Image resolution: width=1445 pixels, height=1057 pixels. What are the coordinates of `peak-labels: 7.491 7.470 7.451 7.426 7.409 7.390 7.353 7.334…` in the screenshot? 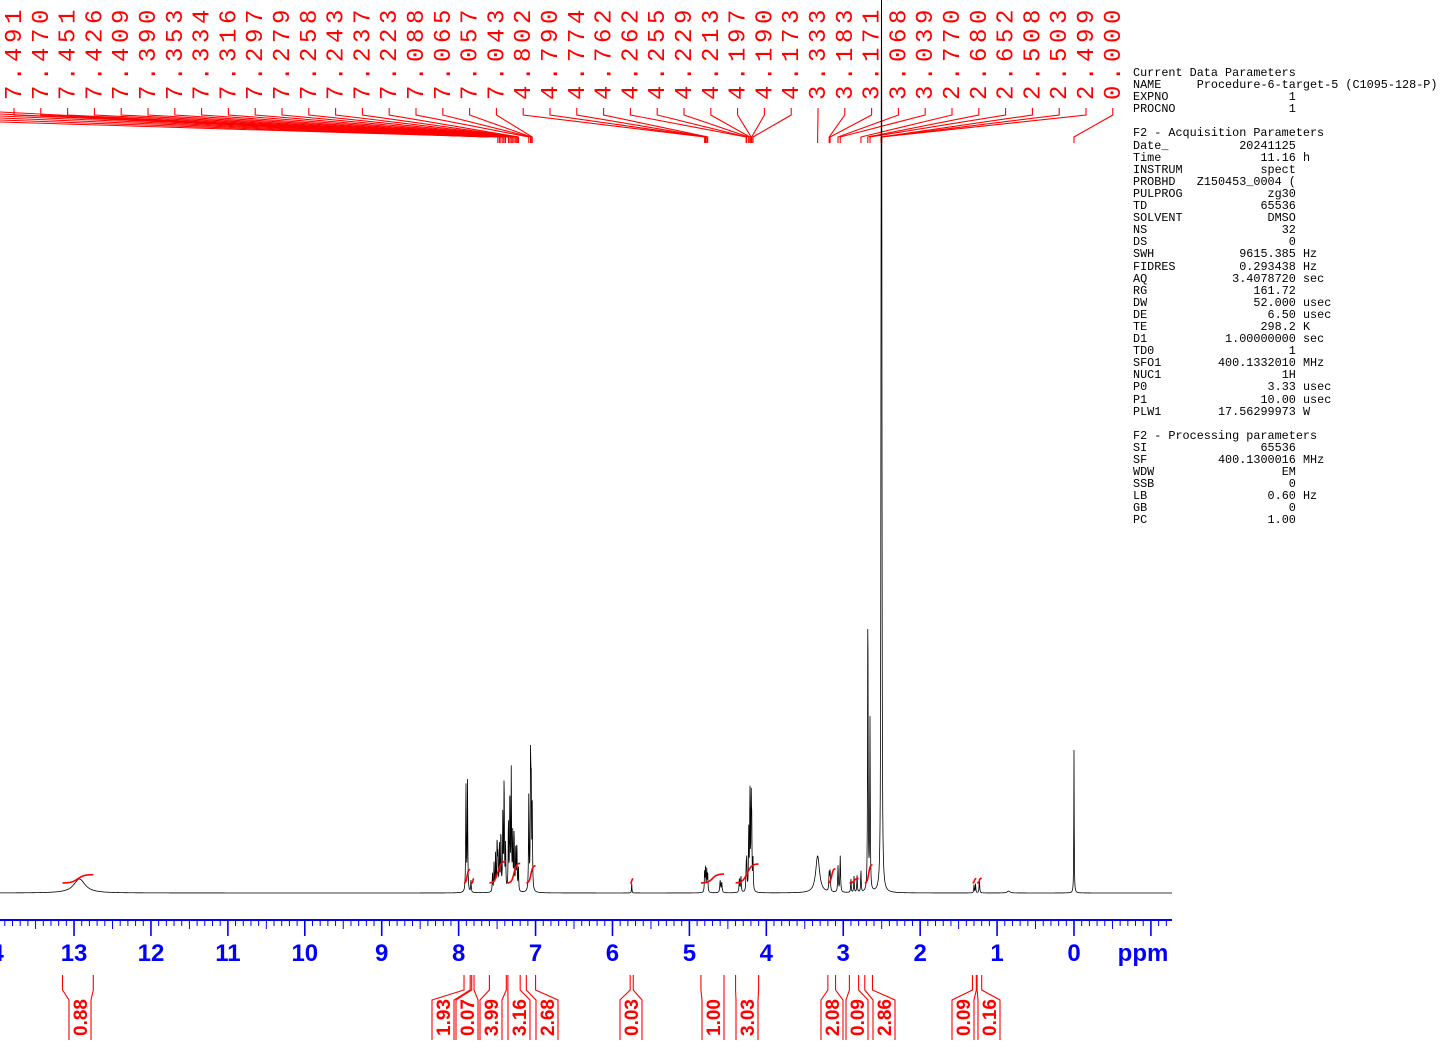 It's located at (564, 74).